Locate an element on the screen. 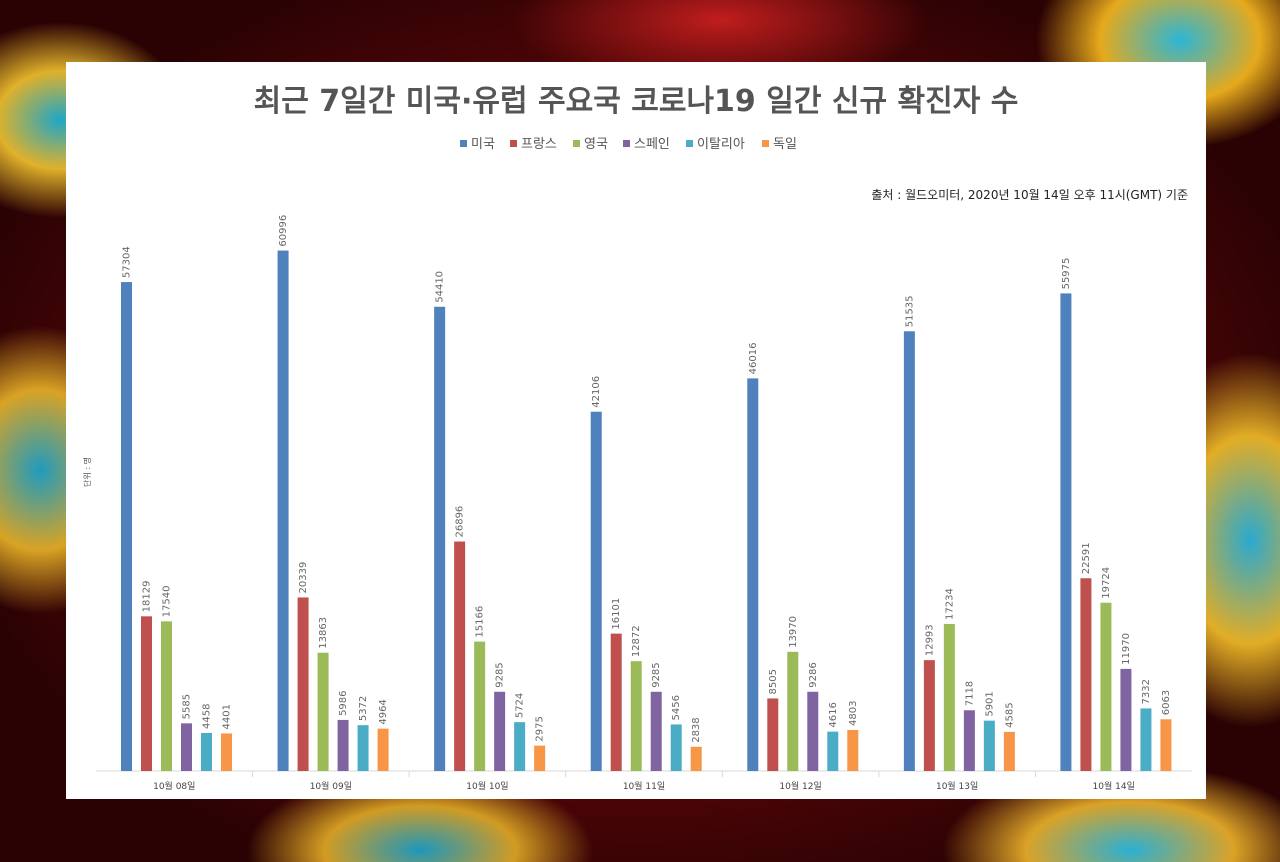  data-label: 57304 is located at coordinates (127, 262).